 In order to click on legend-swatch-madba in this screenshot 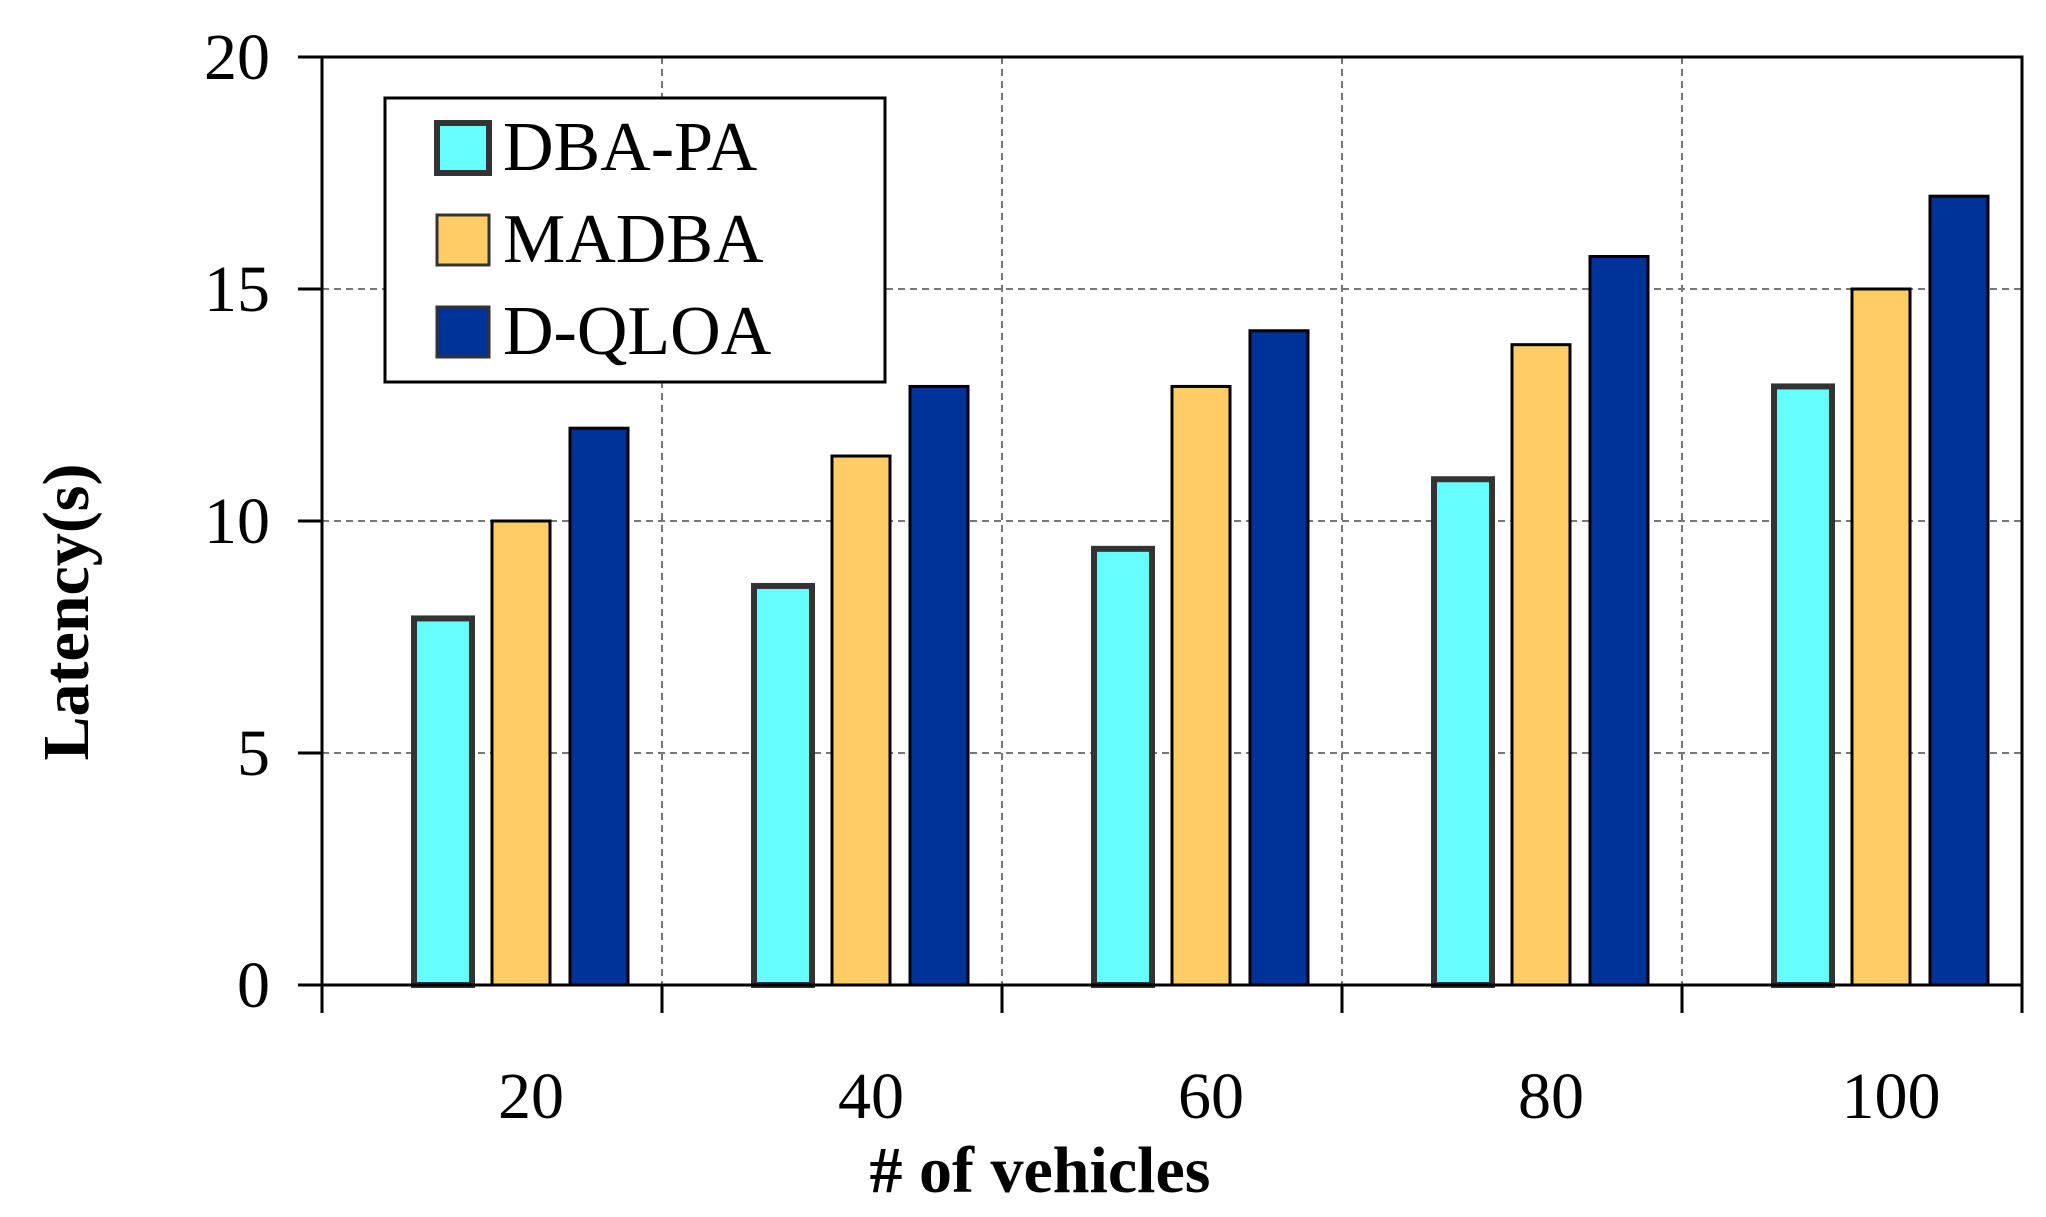, I will do `click(463, 240)`.